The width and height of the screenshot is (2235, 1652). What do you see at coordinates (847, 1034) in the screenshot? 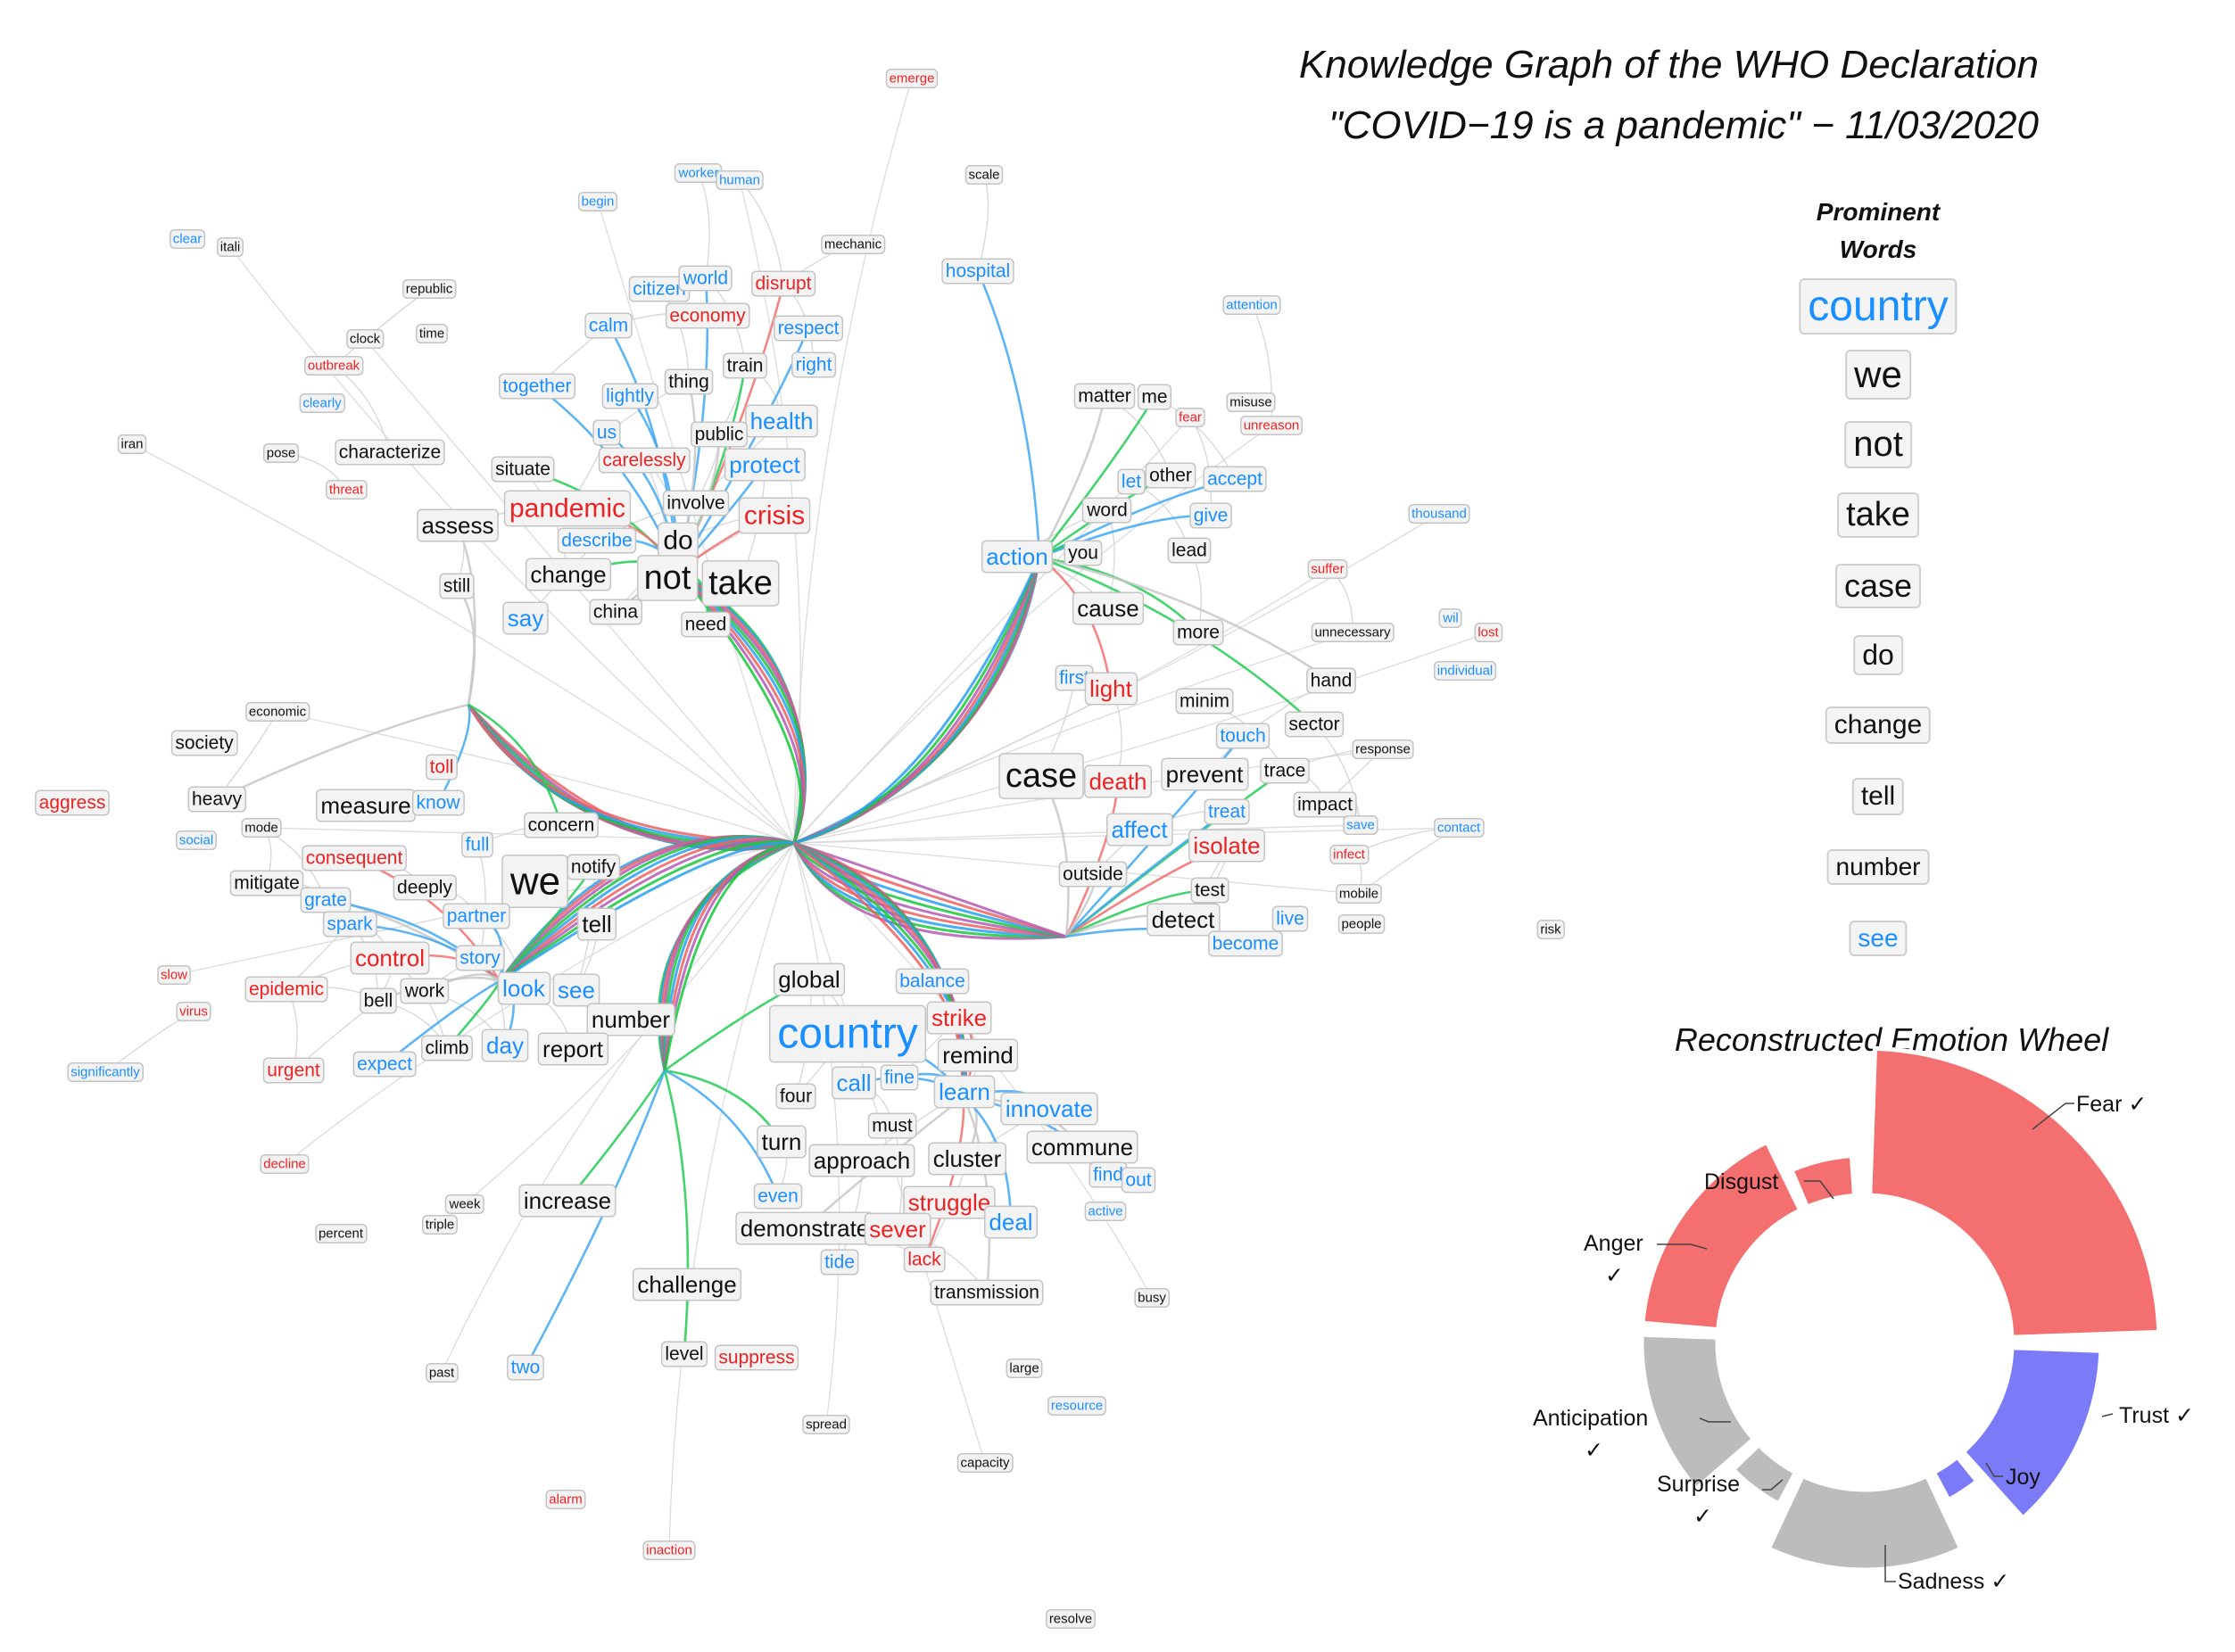
I see `graph-node-label: country` at bounding box center [847, 1034].